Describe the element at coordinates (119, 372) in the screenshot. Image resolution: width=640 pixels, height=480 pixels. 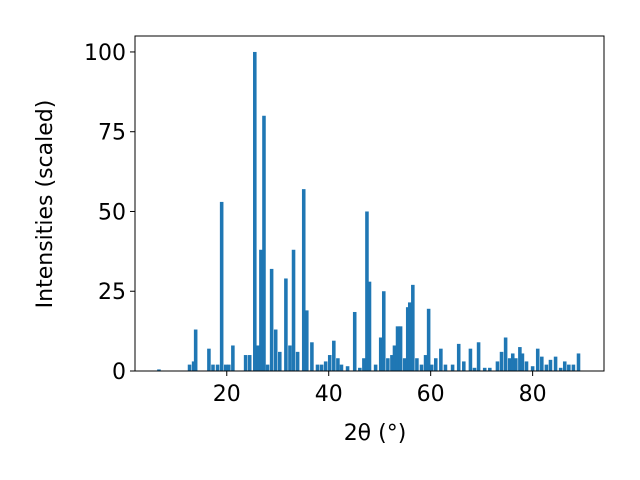
I see `y-tick-label: 0` at that location.